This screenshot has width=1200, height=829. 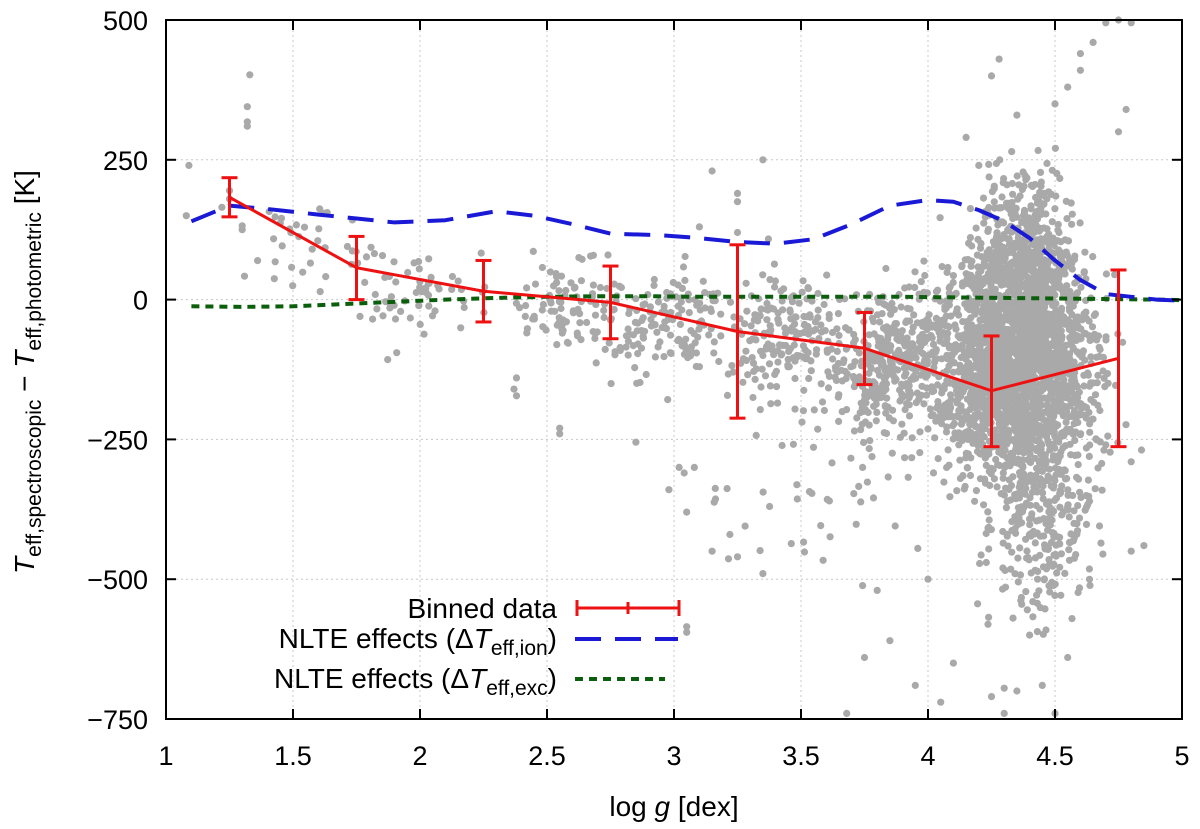 What do you see at coordinates (140, 301) in the screenshot?
I see `y-tick-label: 0` at bounding box center [140, 301].